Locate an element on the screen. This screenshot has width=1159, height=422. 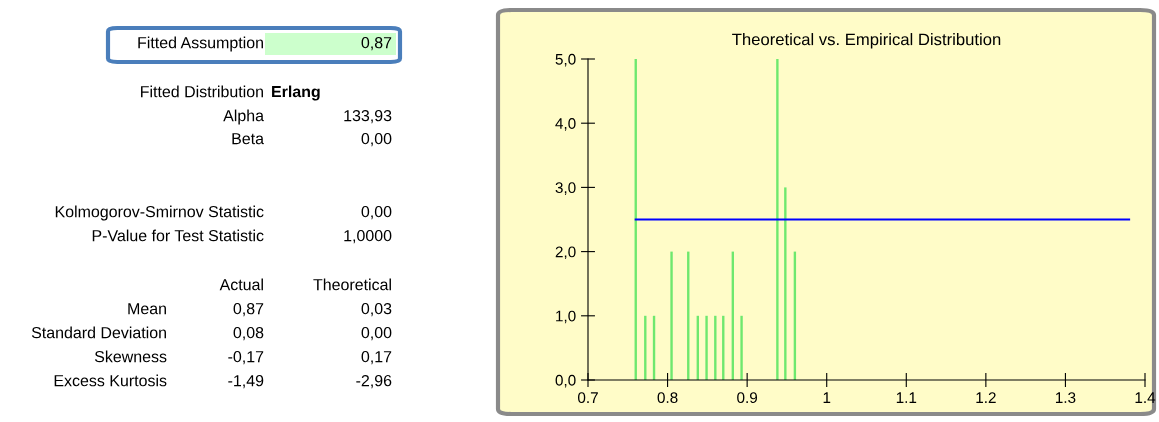
y-tick-label: 4,0 is located at coordinates (565, 124).